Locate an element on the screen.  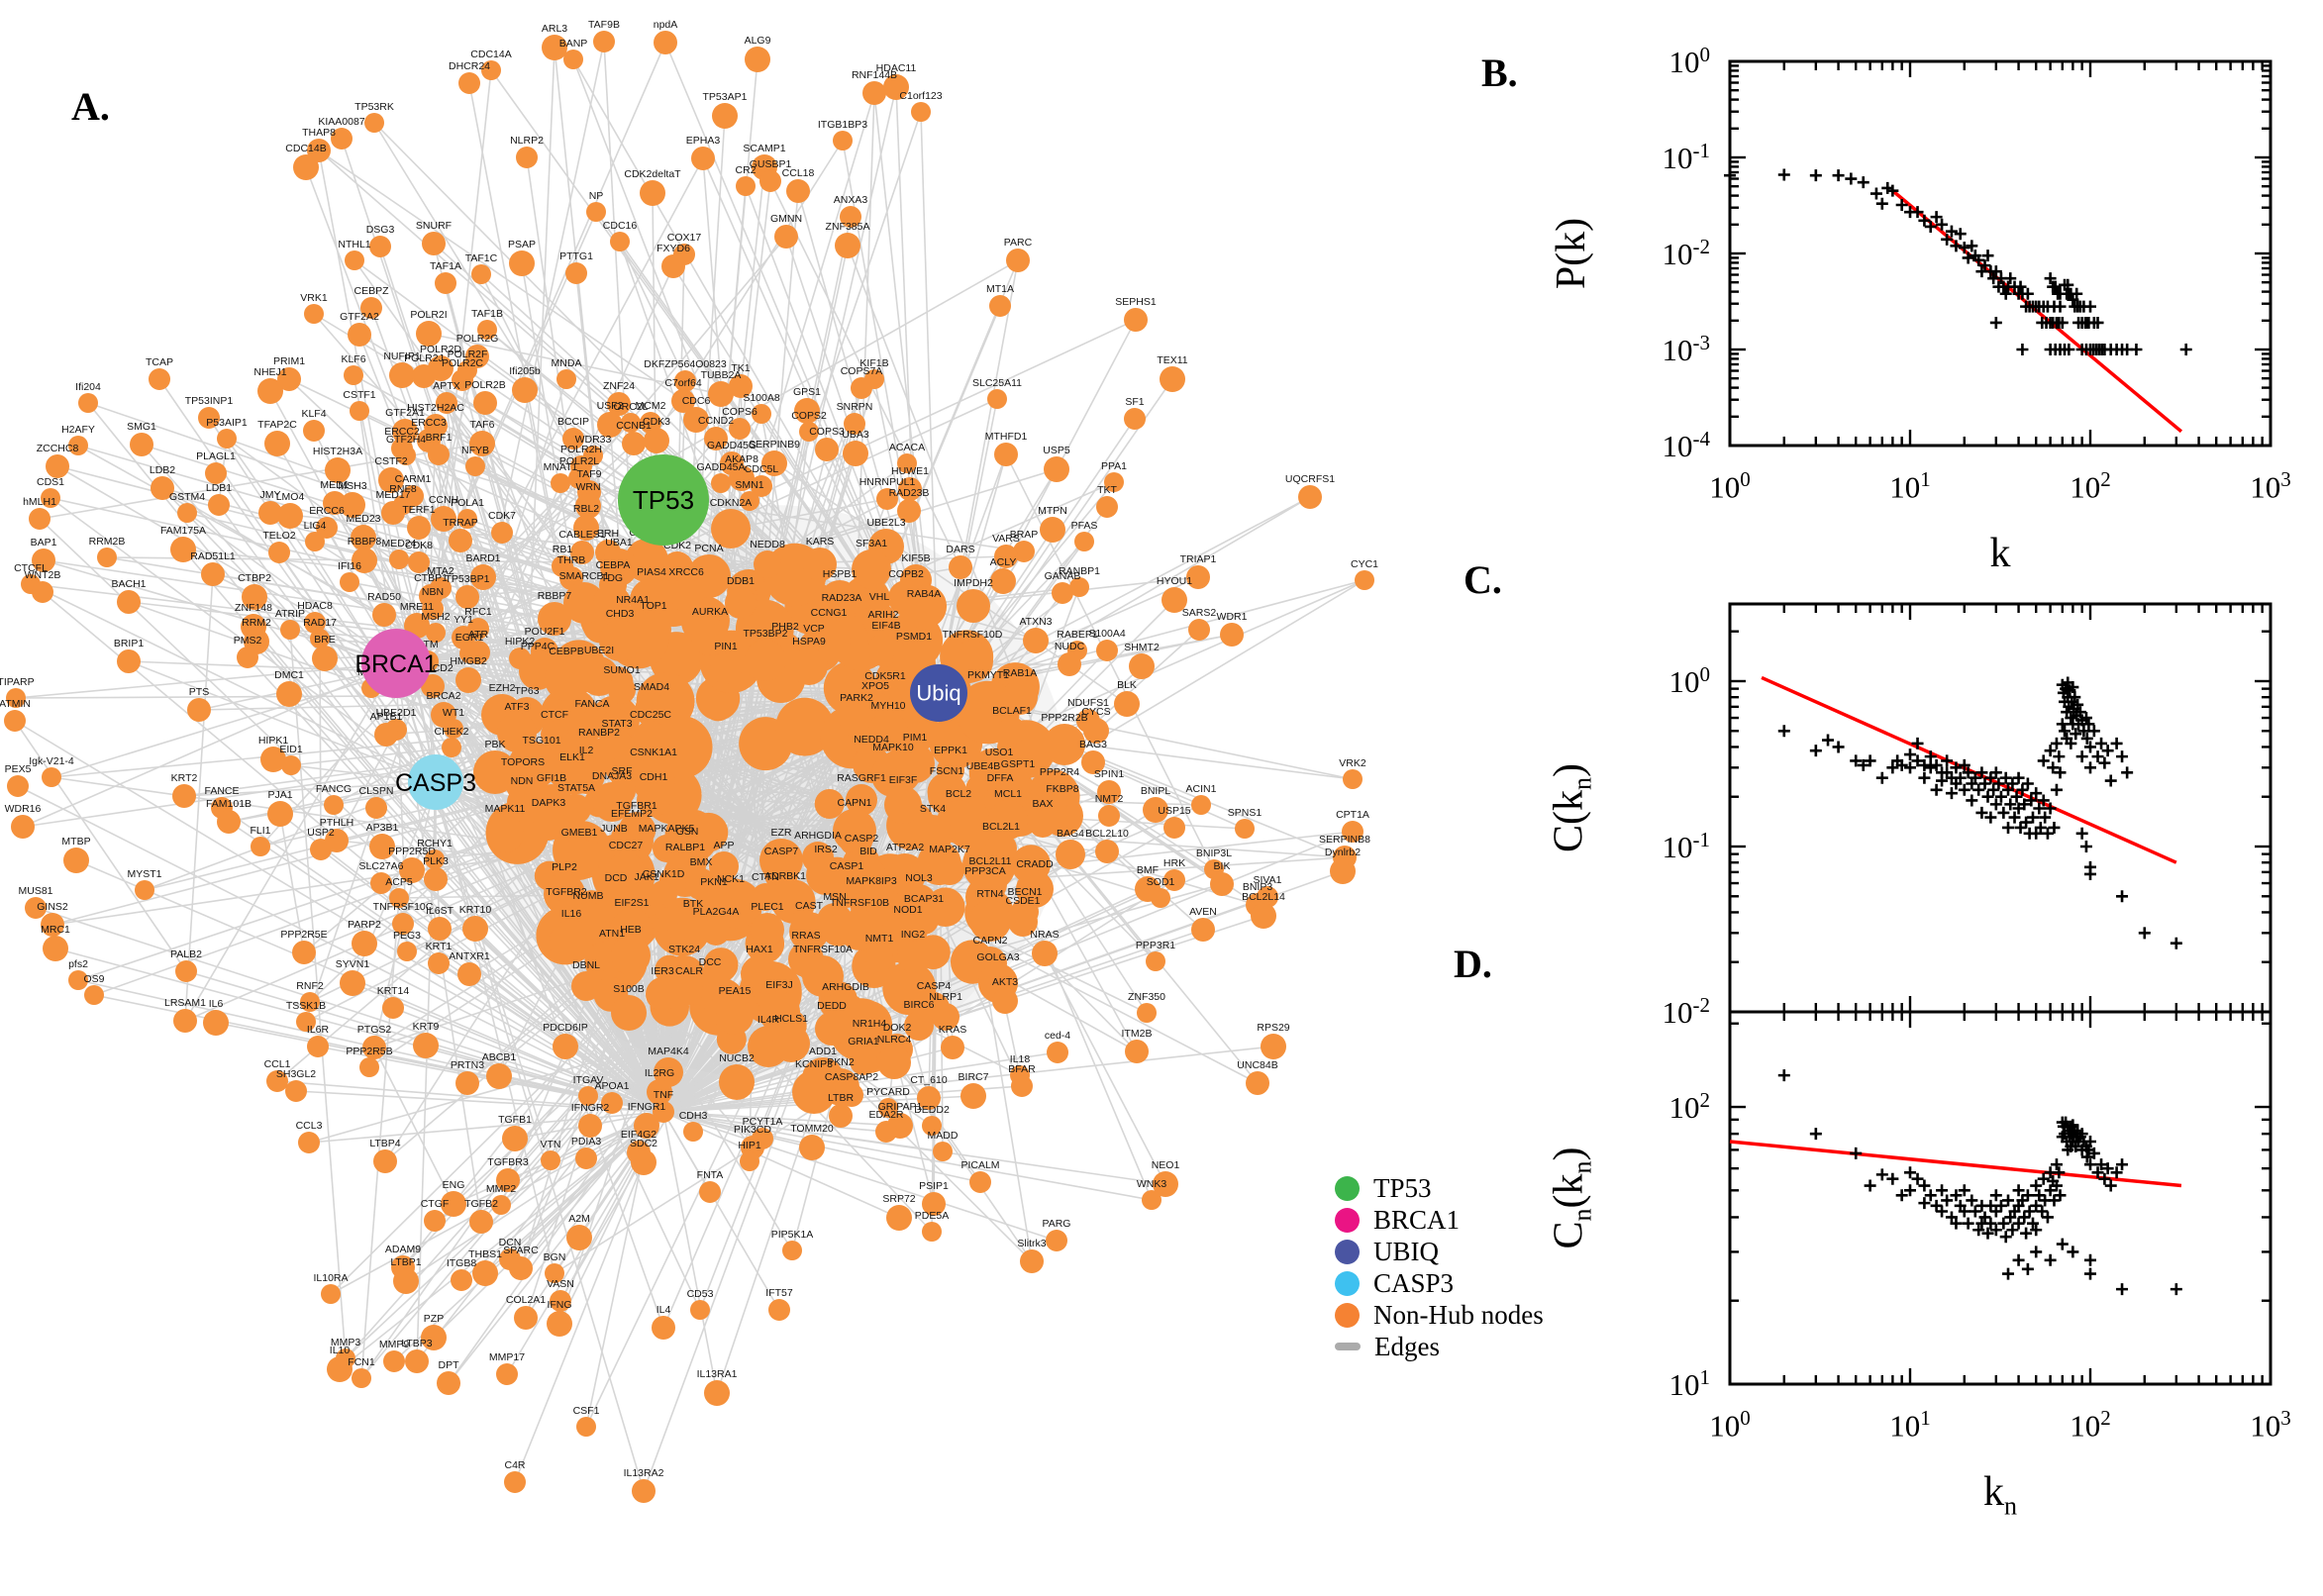
chart-panel-c is located at coordinates (2000, 808).